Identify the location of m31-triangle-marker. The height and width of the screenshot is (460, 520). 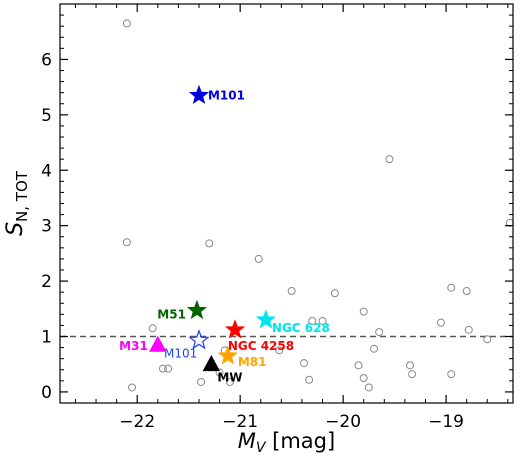
(158, 343).